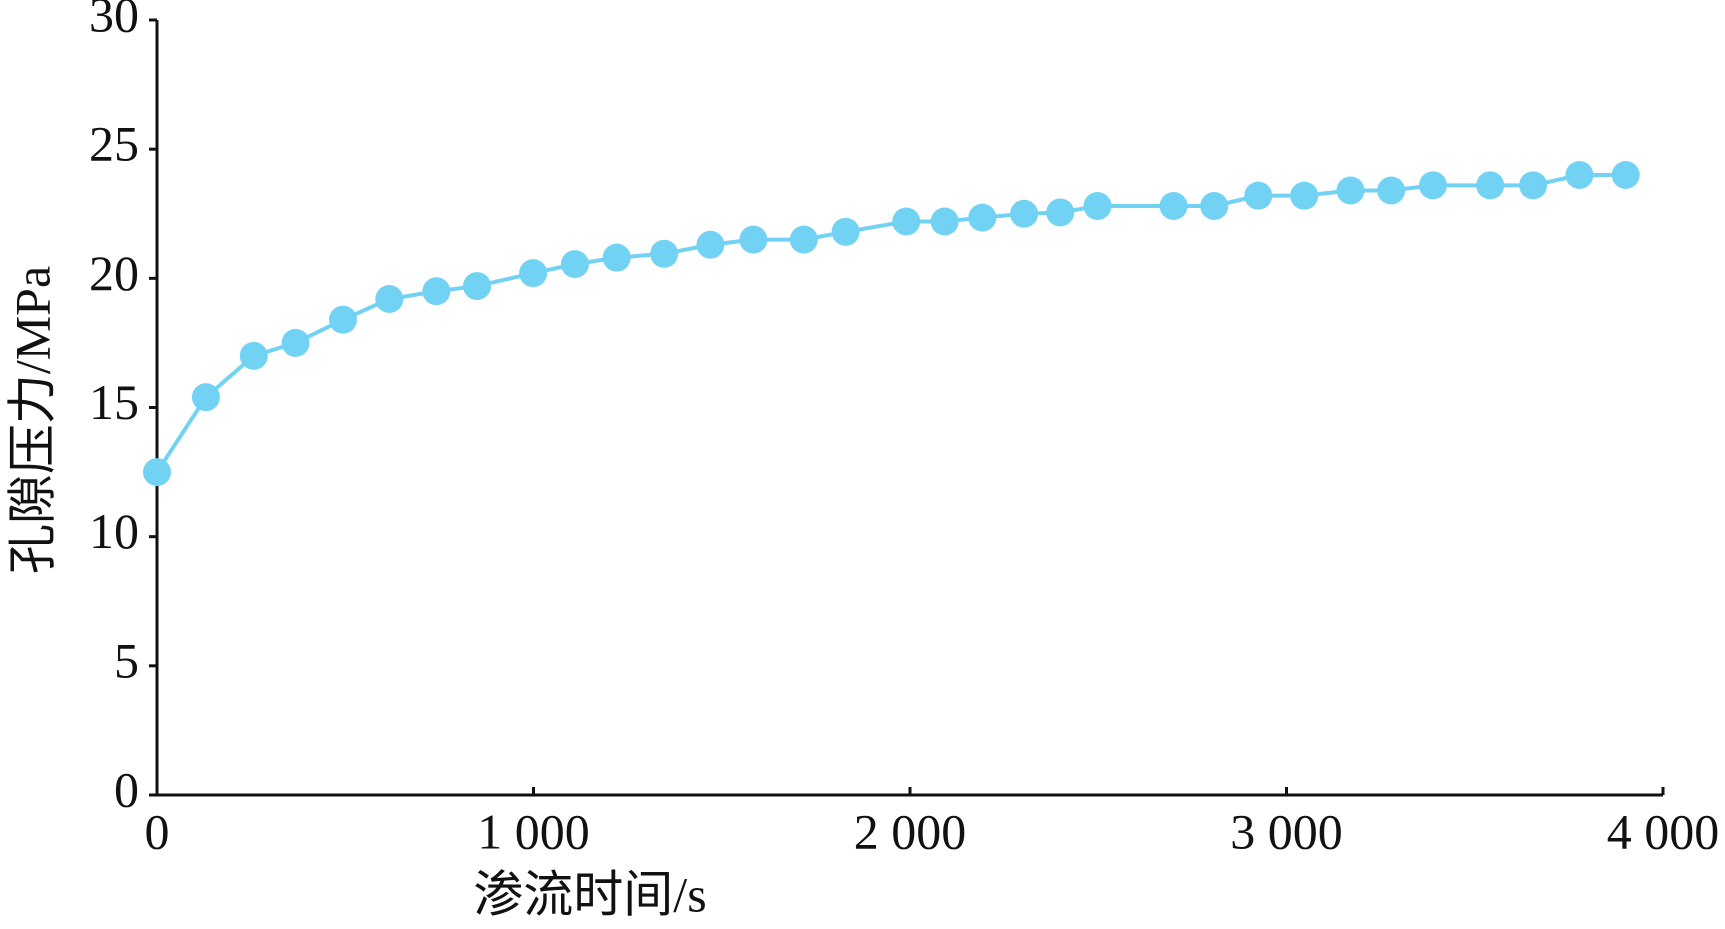 The width and height of the screenshot is (1725, 929). I want to click on y-tick-label: 25, so click(114, 144).